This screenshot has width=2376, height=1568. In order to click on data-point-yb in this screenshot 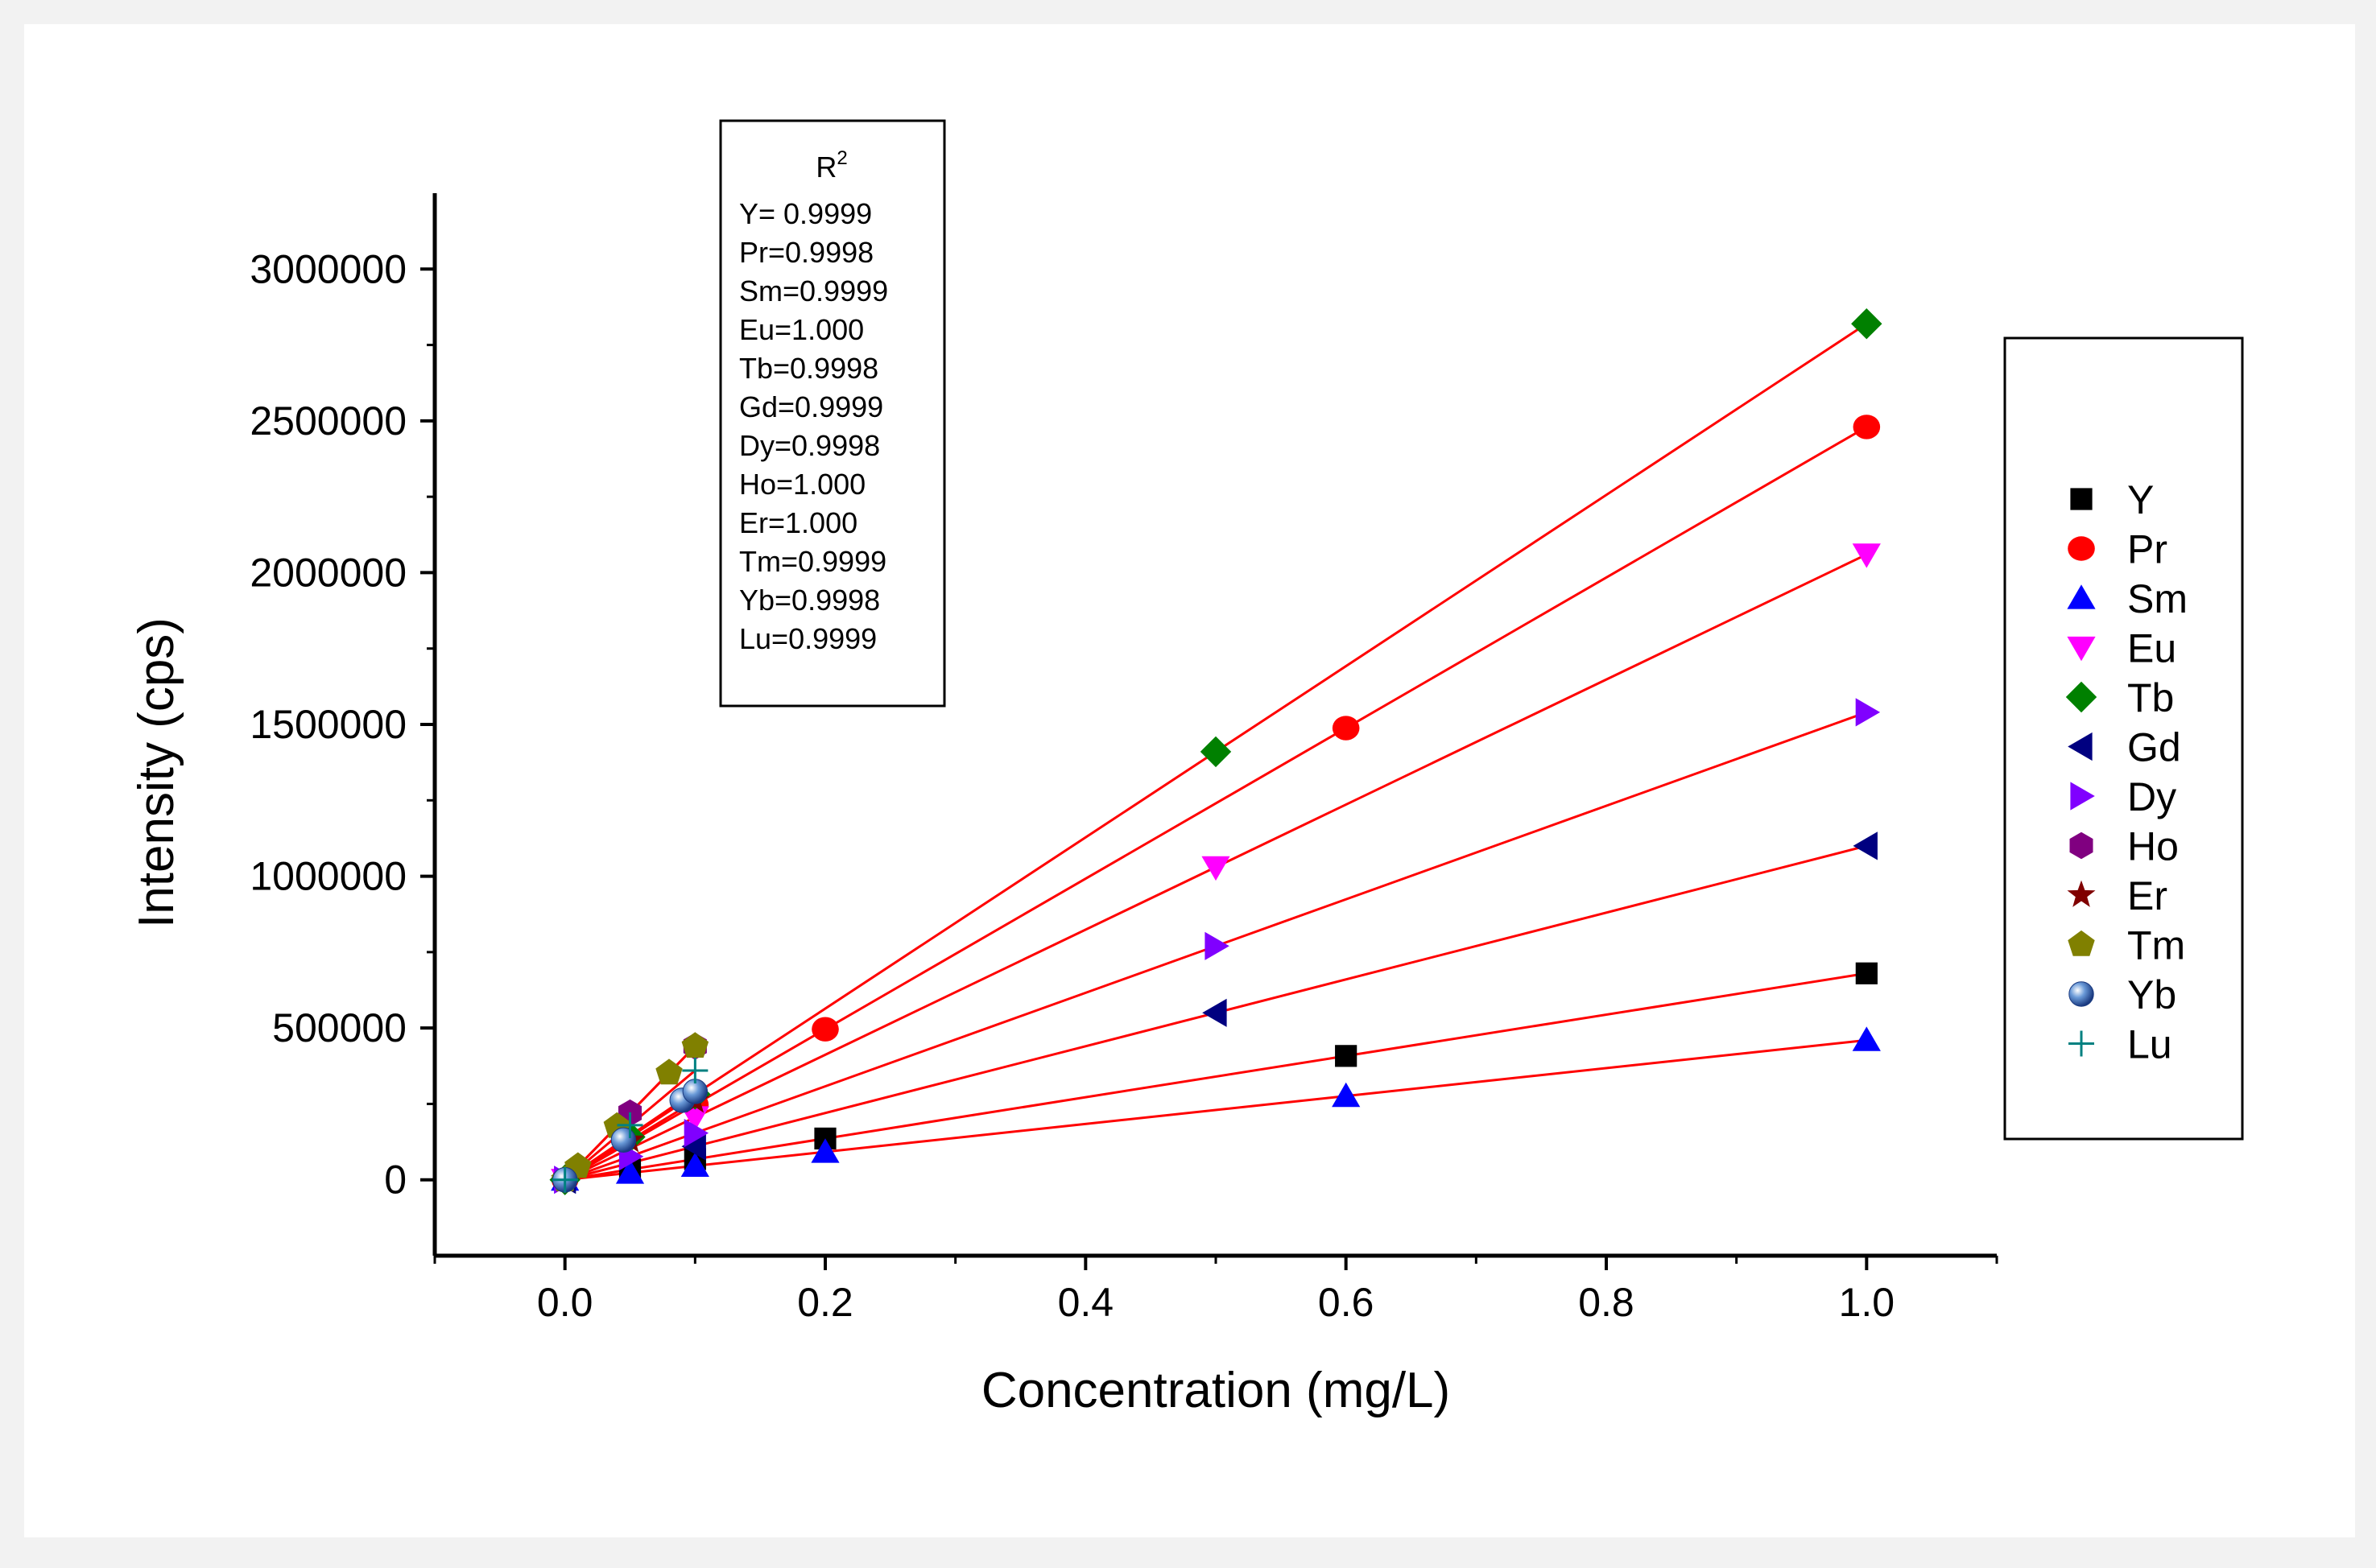, I will do `click(623, 1140)`.